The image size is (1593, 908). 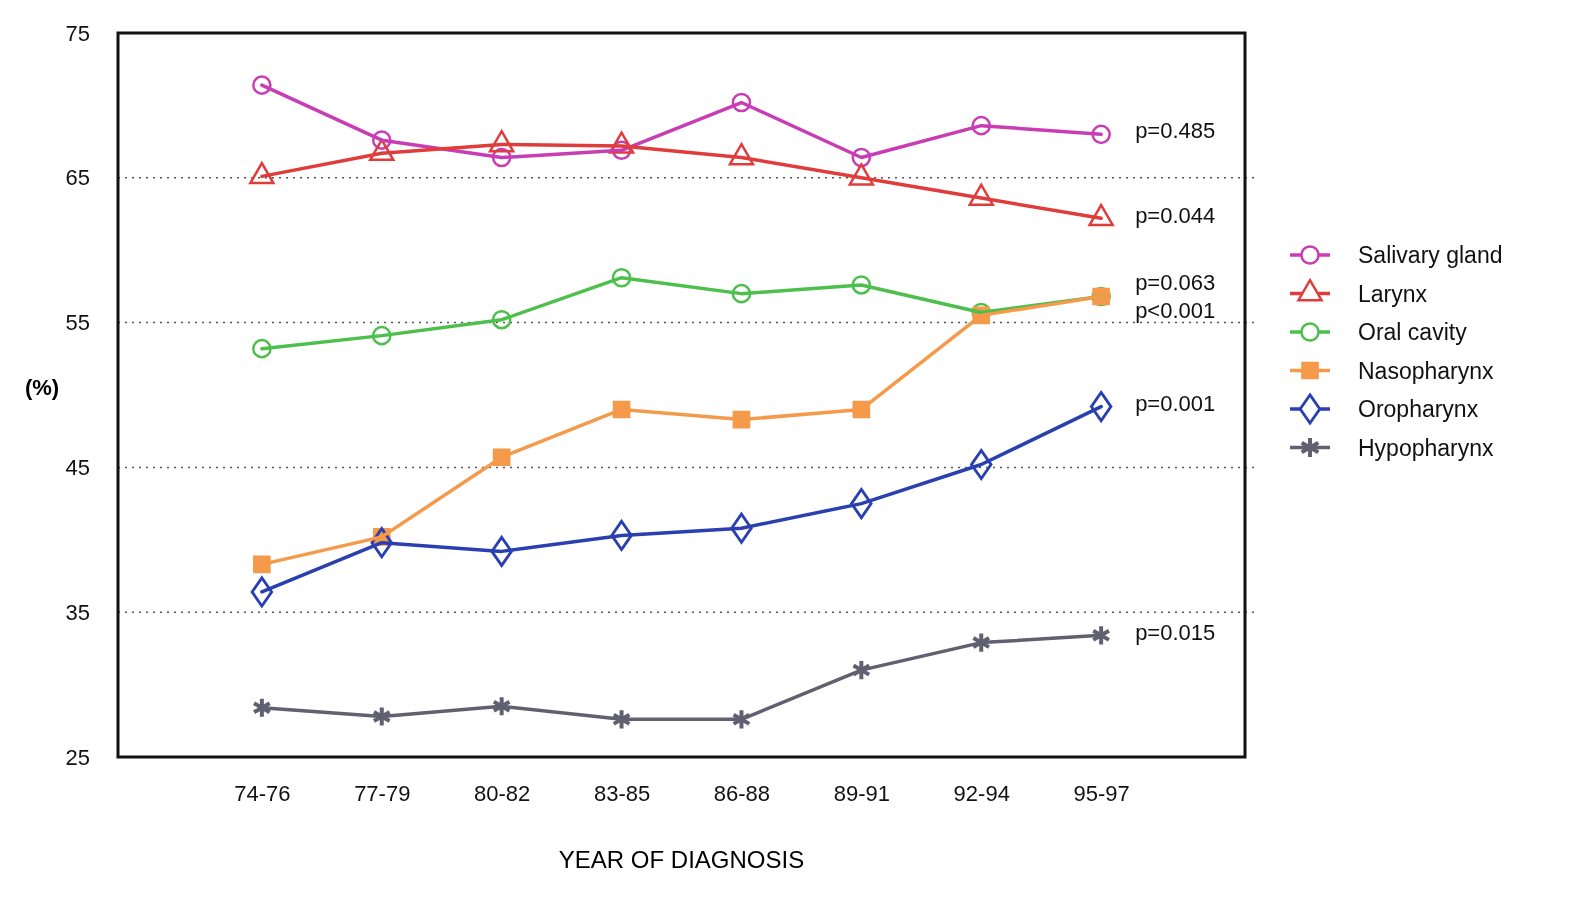 I want to click on x-tick-label: 74-76, so click(x=262, y=793).